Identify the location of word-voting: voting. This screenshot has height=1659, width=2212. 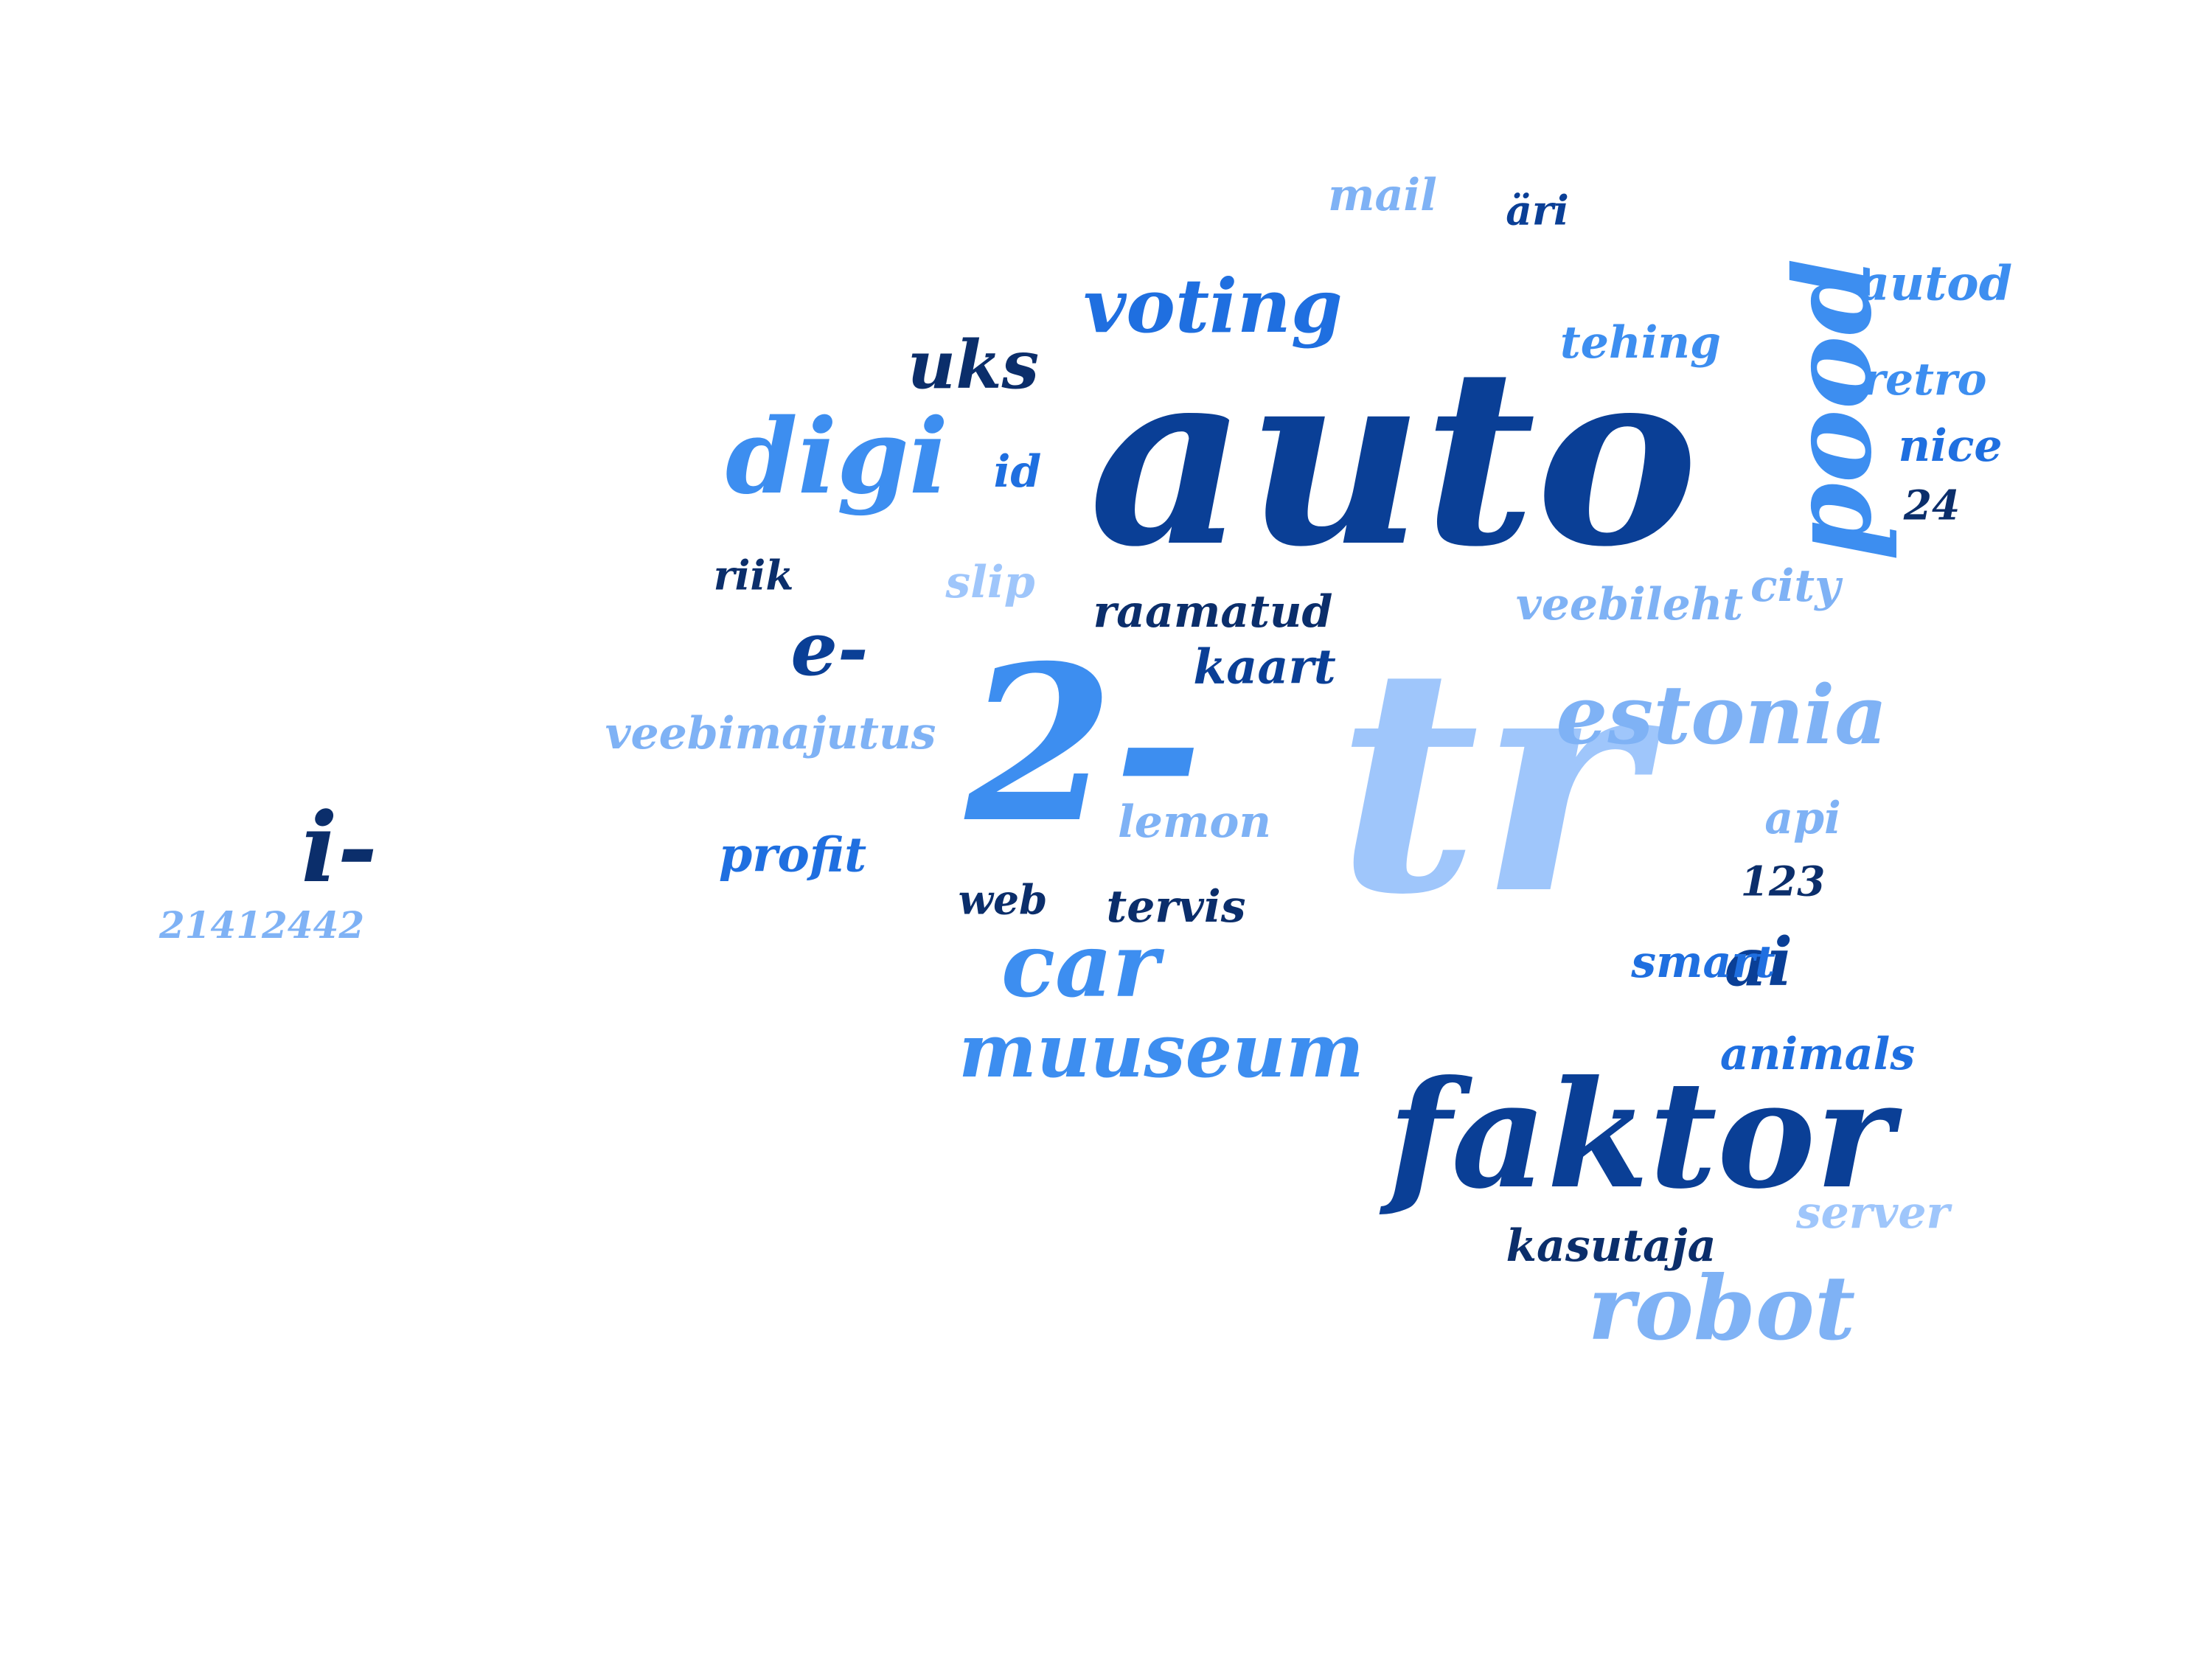
(1213, 305).